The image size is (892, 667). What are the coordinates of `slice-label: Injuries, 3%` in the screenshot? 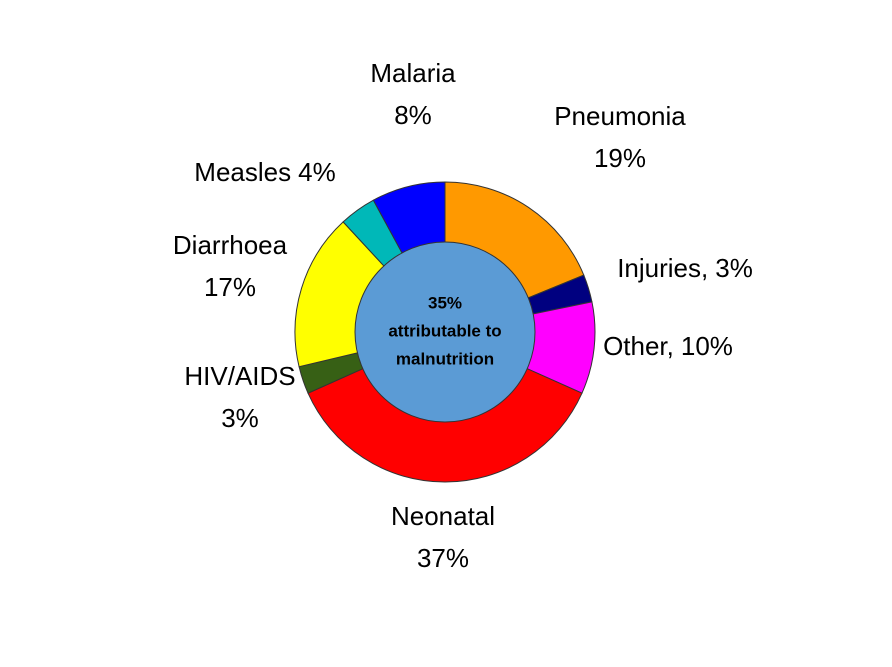 It's located at (685, 268).